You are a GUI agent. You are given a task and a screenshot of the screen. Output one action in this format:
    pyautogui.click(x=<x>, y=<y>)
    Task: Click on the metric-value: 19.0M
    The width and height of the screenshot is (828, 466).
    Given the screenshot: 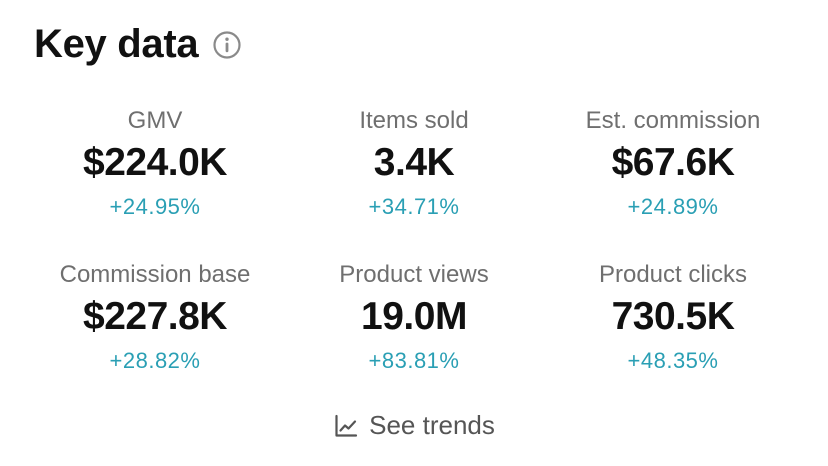 What is the action you would take?
    pyautogui.click(x=414, y=316)
    